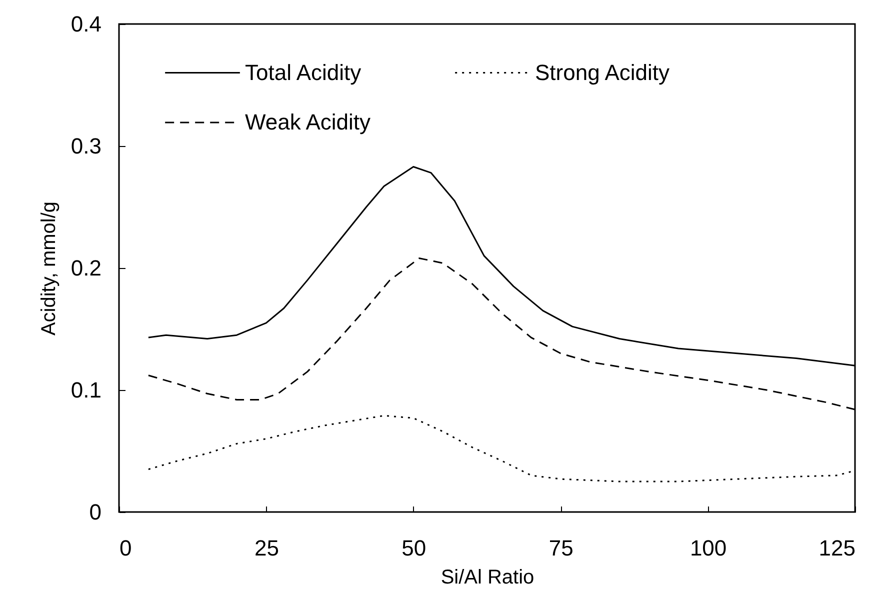  Describe the element at coordinates (561, 548) in the screenshot. I see `x-tick-label: 75` at that location.